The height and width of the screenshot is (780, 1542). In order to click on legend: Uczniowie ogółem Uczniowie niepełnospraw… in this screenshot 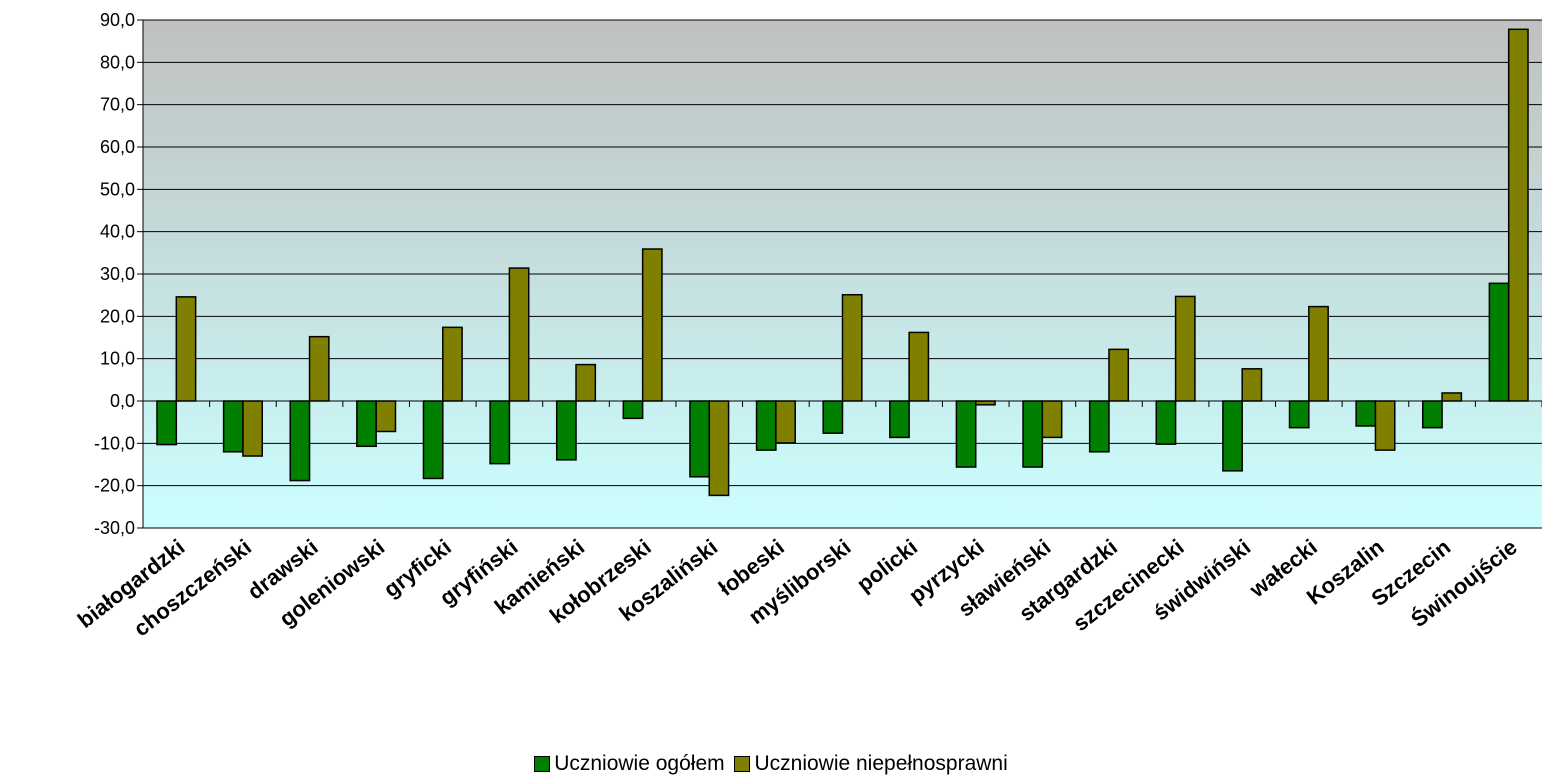, I will do `click(771, 765)`.